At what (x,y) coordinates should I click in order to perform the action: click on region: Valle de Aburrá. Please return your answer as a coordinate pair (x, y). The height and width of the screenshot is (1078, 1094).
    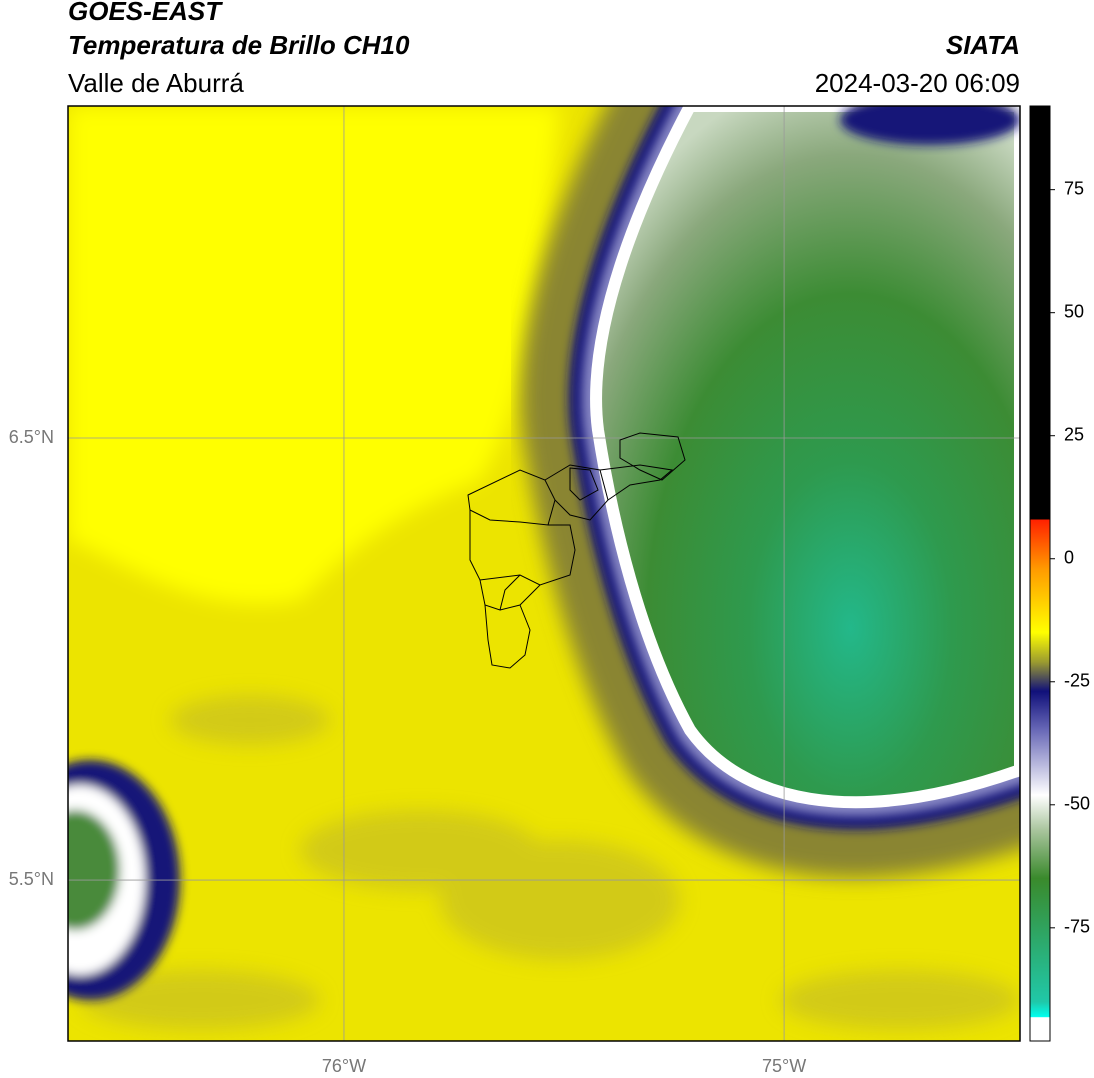
    Looking at the image, I should click on (156, 83).